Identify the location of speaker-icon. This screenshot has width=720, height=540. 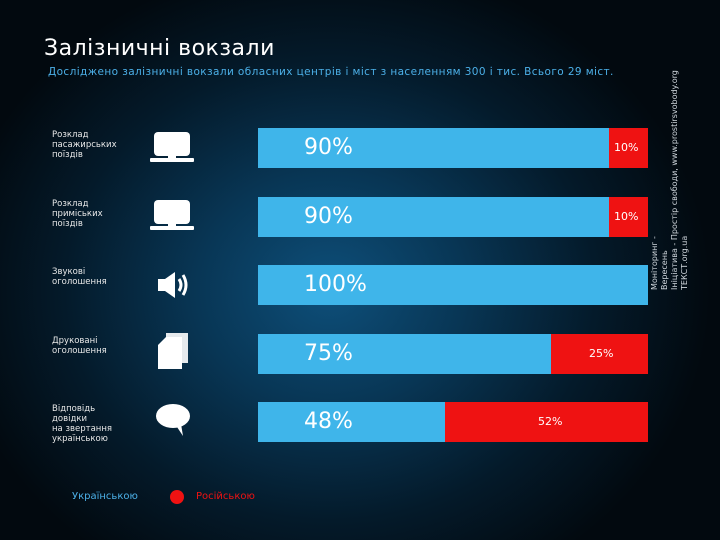
(174, 287).